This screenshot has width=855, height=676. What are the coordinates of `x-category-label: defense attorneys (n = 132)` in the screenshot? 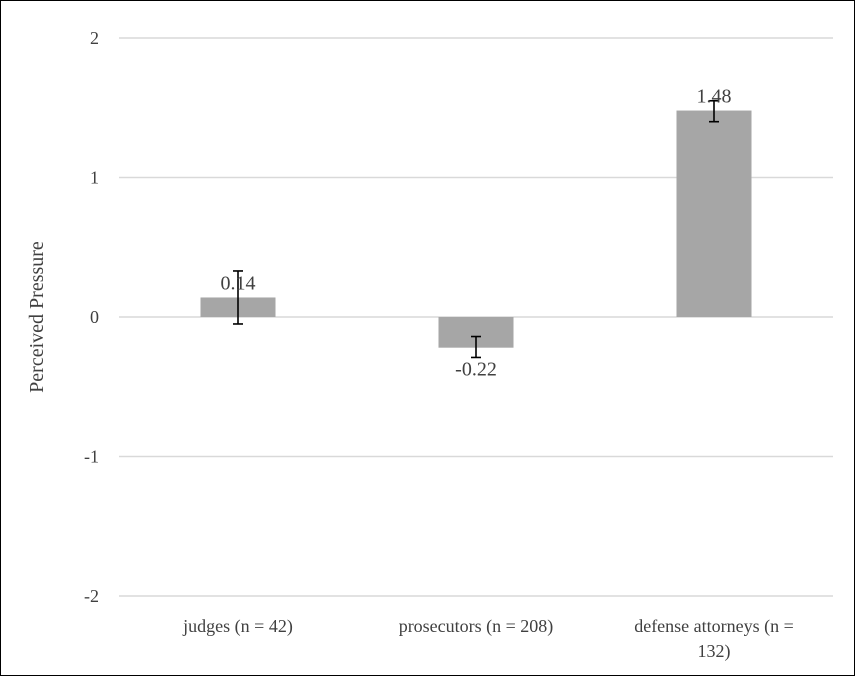 It's located at (714, 639).